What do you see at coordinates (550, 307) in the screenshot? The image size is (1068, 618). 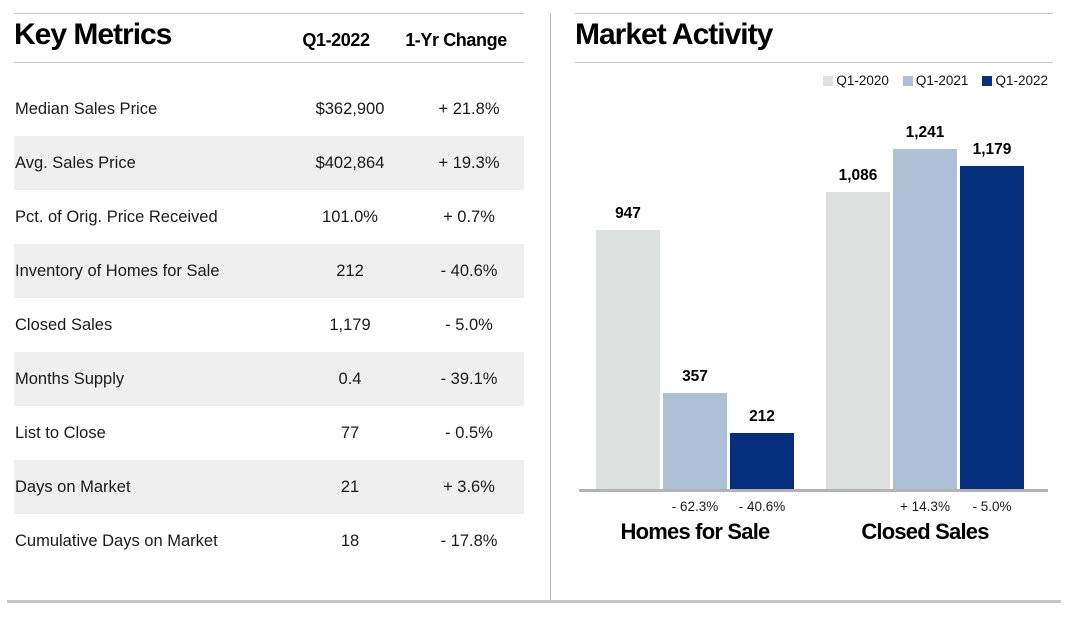 I see `panel-divider` at bounding box center [550, 307].